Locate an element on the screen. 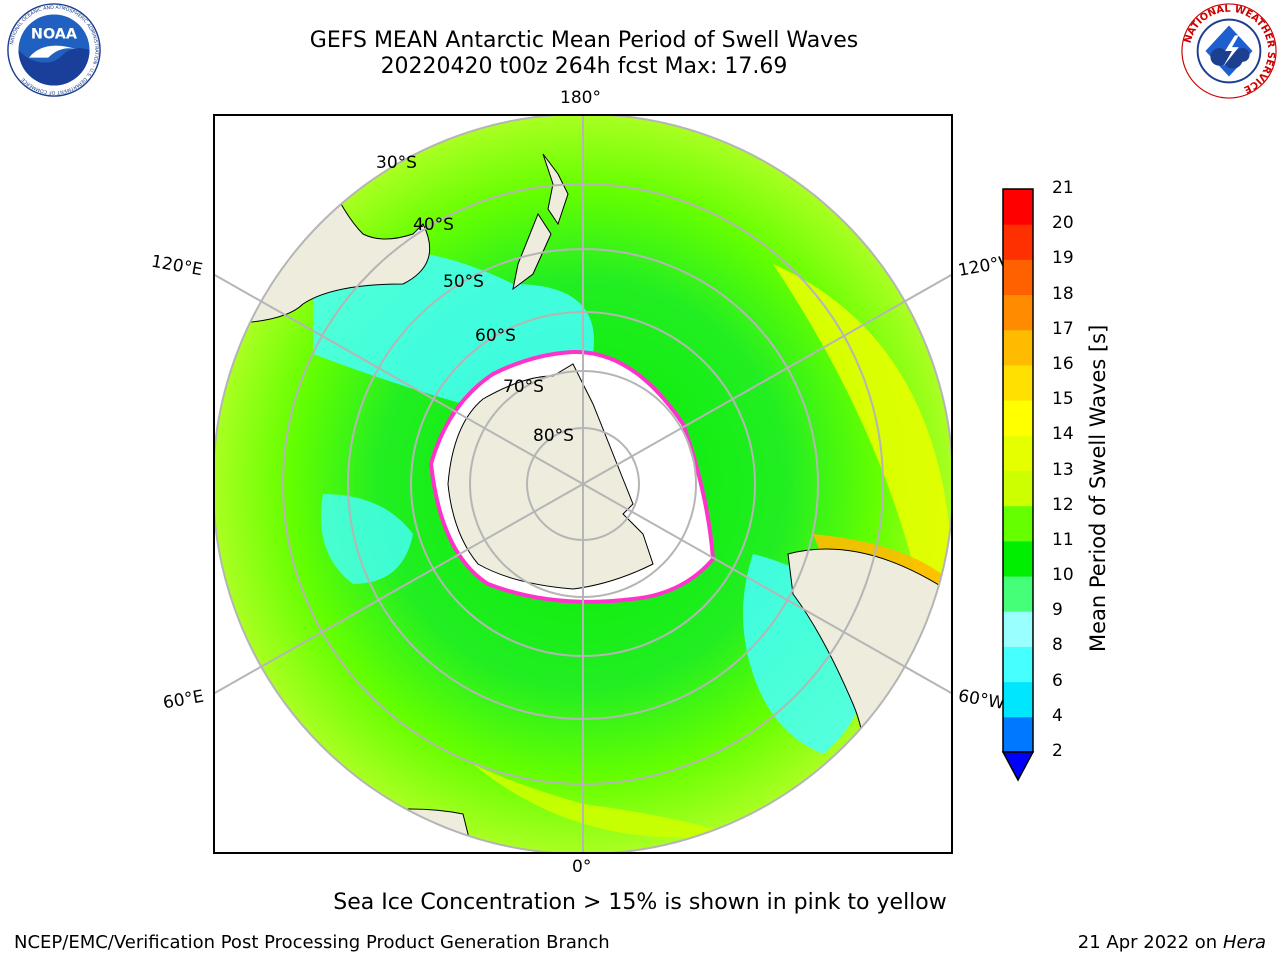 The image size is (1280, 960). colorbar-tick-label: 13 is located at coordinates (1063, 469).